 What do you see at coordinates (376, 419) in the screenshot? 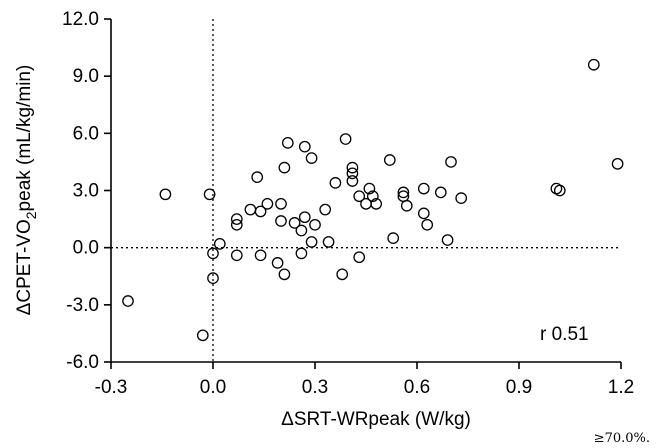
I see `x-axis-title: ΔSRT-WRpeak (W/kg)` at bounding box center [376, 419].